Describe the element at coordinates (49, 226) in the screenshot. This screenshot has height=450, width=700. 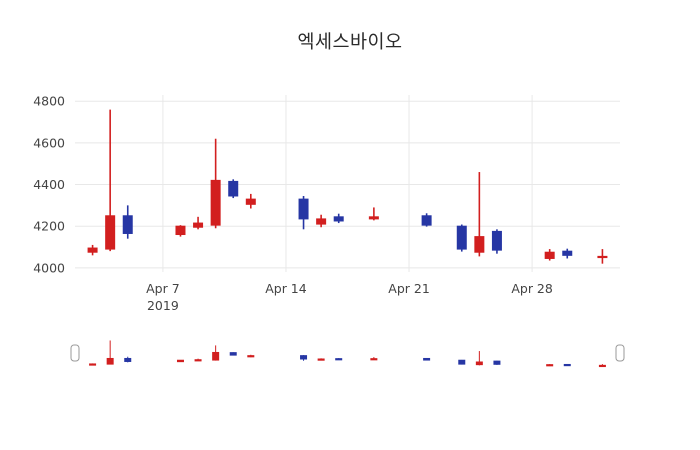
I see `y-tick-label: 4200` at that location.